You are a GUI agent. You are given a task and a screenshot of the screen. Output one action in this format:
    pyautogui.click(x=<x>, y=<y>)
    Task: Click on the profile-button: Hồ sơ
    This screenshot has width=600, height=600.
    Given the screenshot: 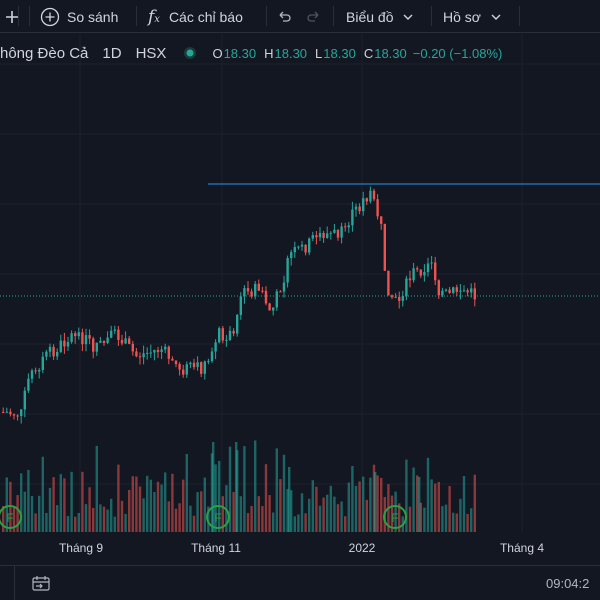 What is the action you would take?
    pyautogui.click(x=472, y=16)
    